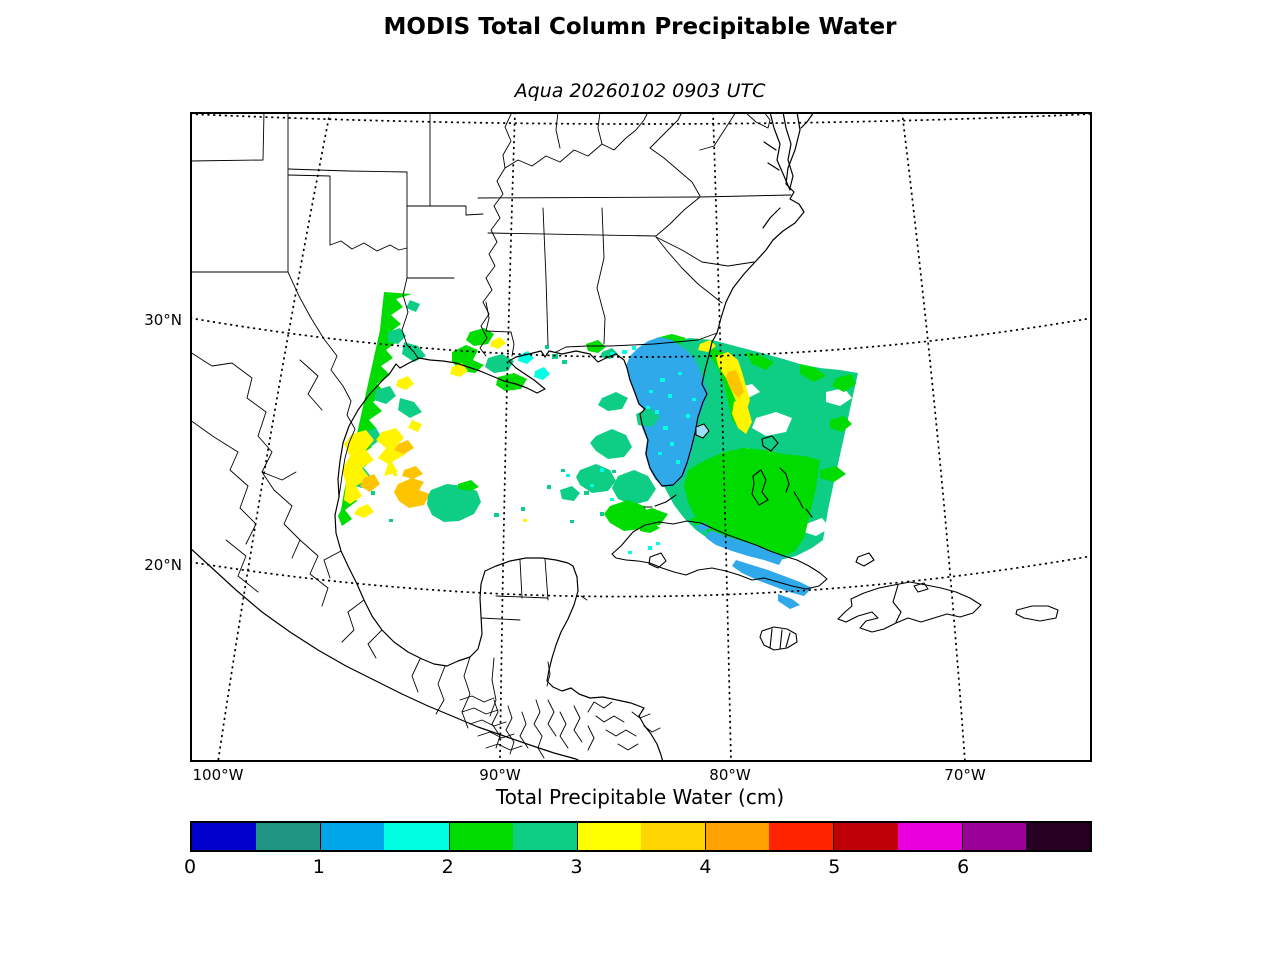 This screenshot has width=1280, height=960. What do you see at coordinates (933, 437) in the screenshot?
I see `gridline-70w` at bounding box center [933, 437].